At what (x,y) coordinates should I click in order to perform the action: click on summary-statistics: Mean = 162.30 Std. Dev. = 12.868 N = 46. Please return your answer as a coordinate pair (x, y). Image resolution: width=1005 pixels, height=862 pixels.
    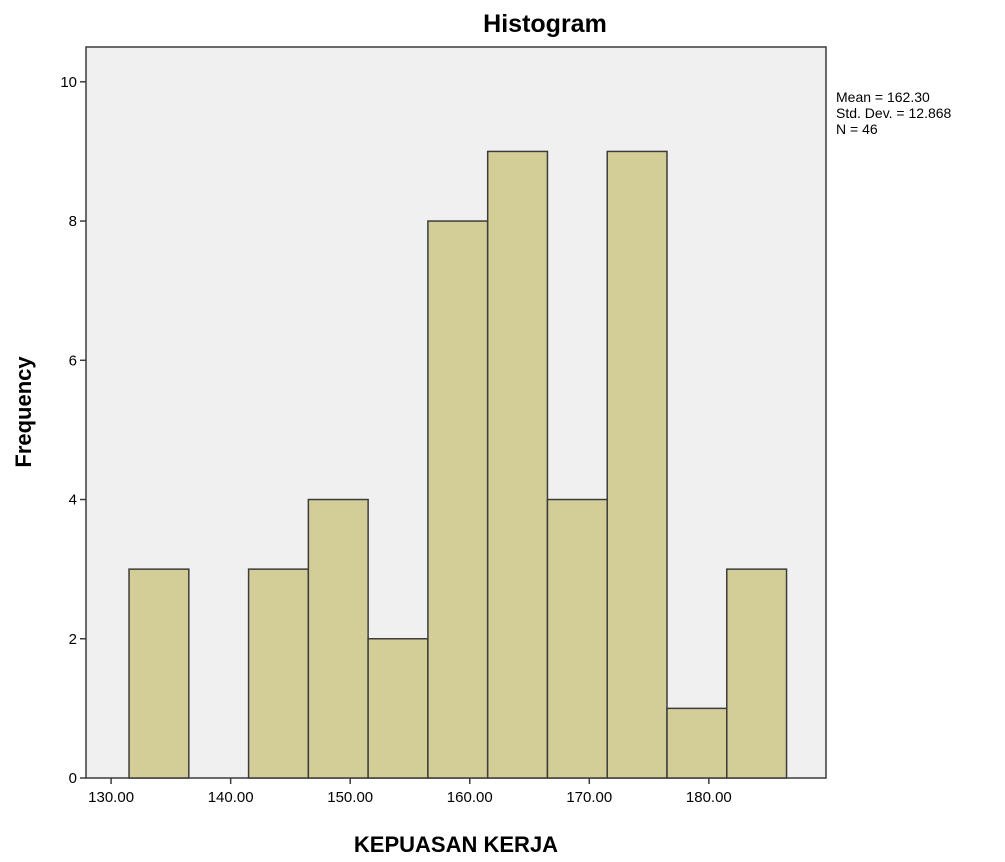
    Looking at the image, I should click on (894, 113).